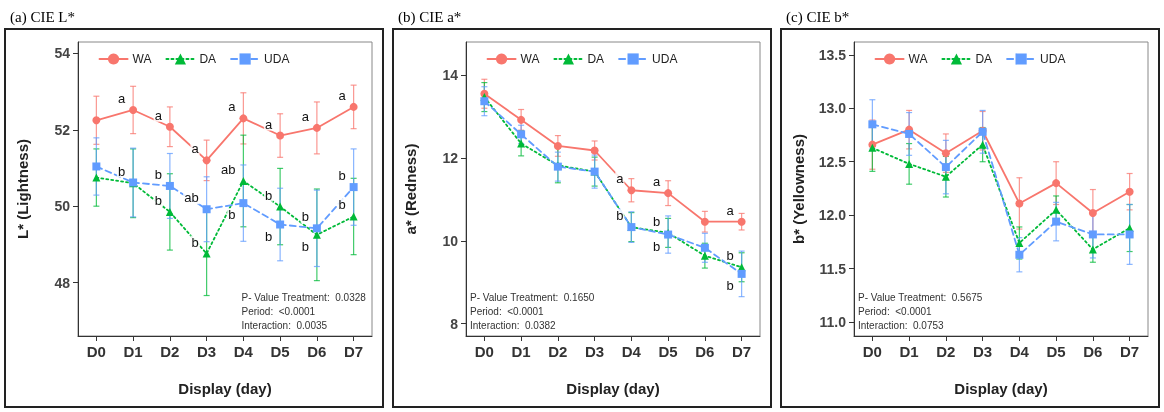  I want to click on annotation: P- Value Treatment: 0.5675, so click(920, 297).